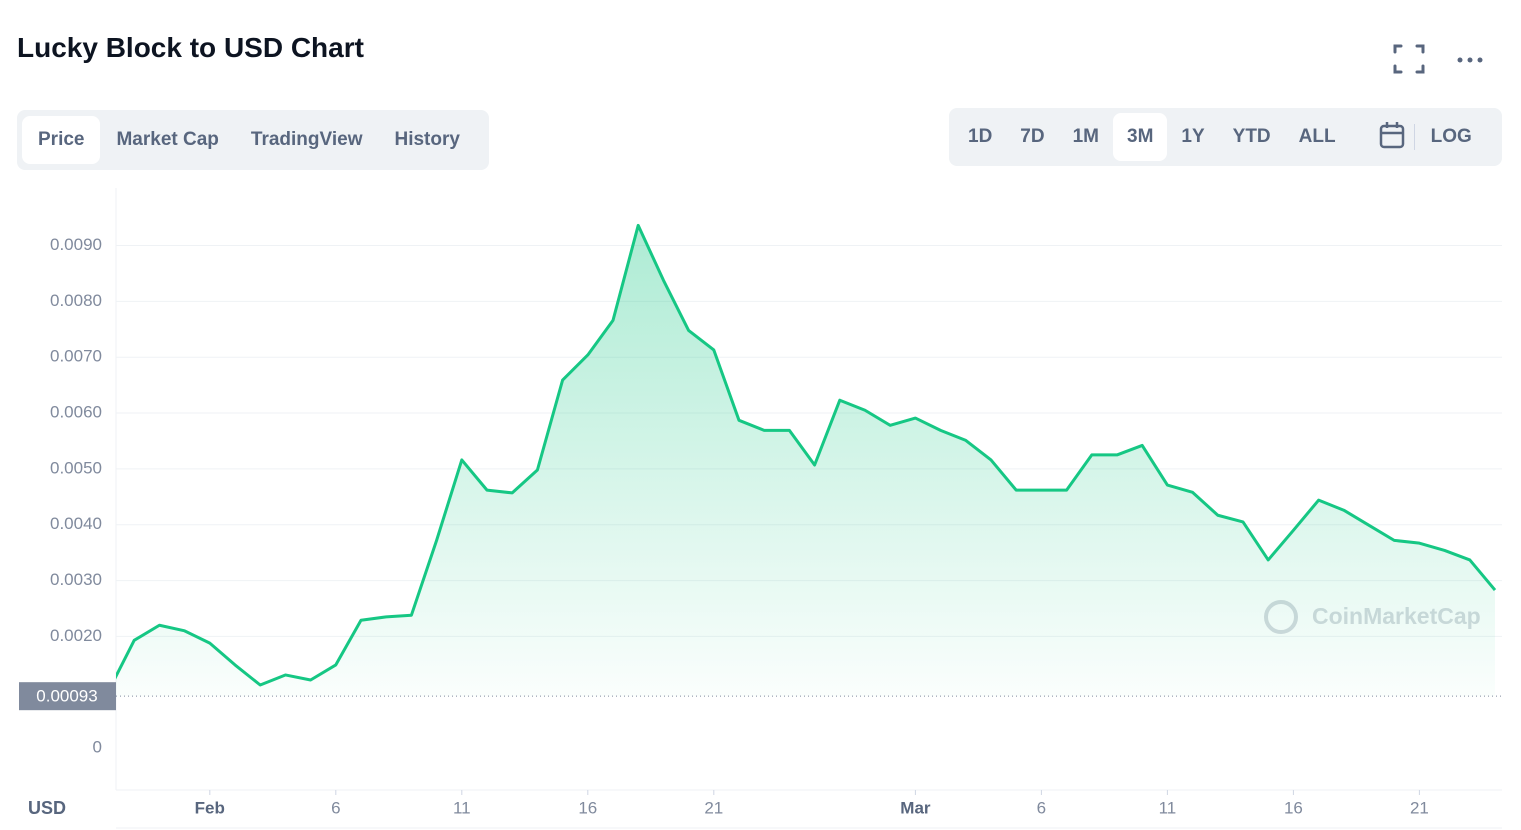 The image size is (1521, 830). I want to click on y-tick-label: 0.0040, so click(76, 523).